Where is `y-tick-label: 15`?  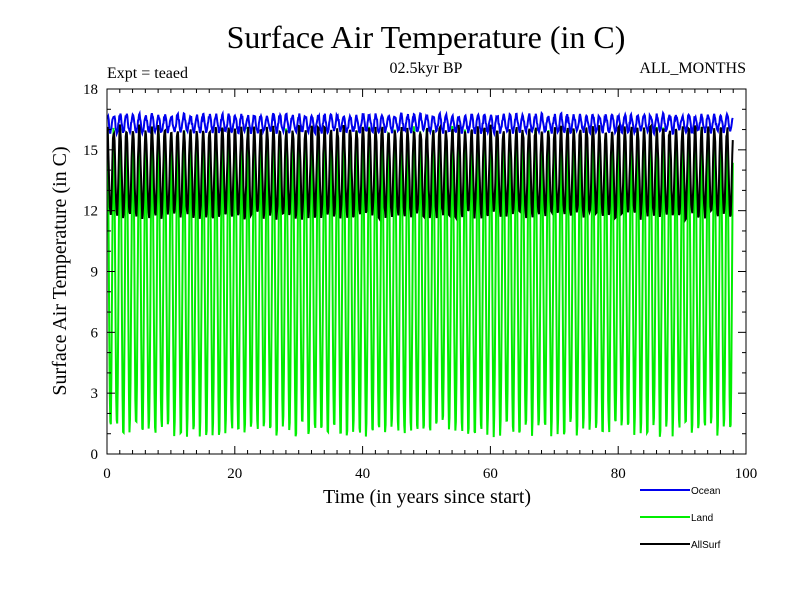
y-tick-label: 15 is located at coordinates (90, 151).